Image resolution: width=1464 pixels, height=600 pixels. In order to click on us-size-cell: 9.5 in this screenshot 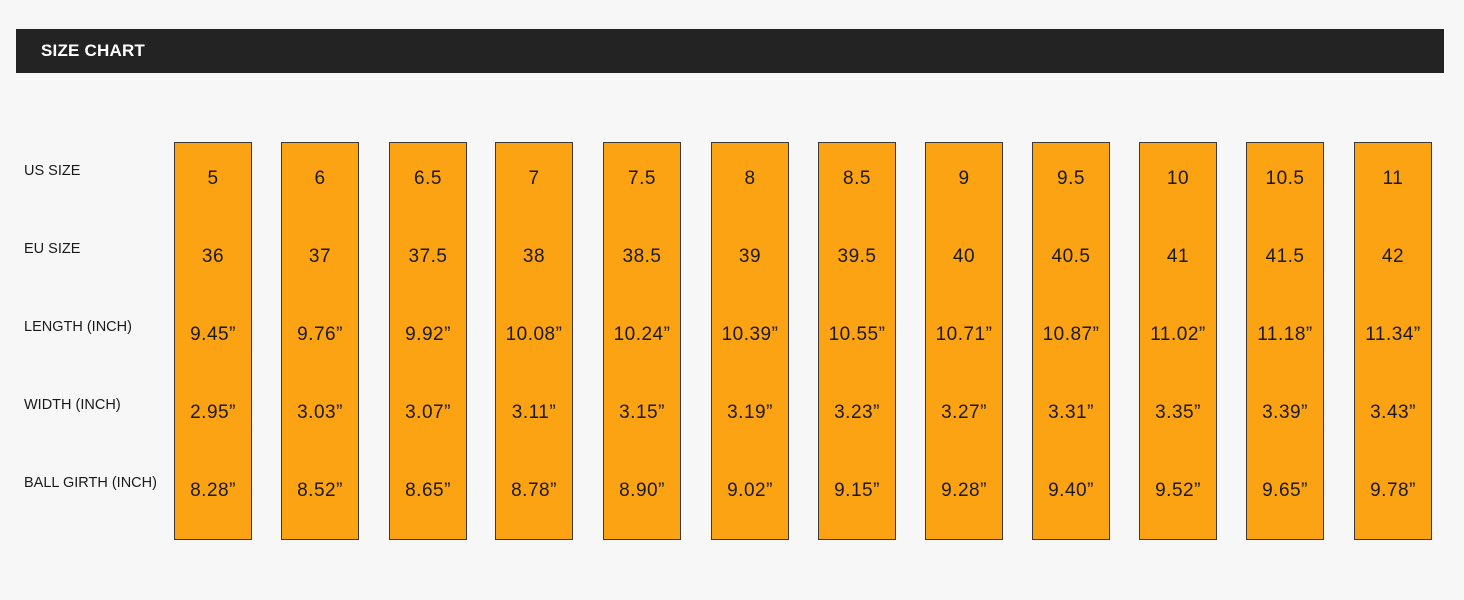, I will do `click(1071, 178)`.